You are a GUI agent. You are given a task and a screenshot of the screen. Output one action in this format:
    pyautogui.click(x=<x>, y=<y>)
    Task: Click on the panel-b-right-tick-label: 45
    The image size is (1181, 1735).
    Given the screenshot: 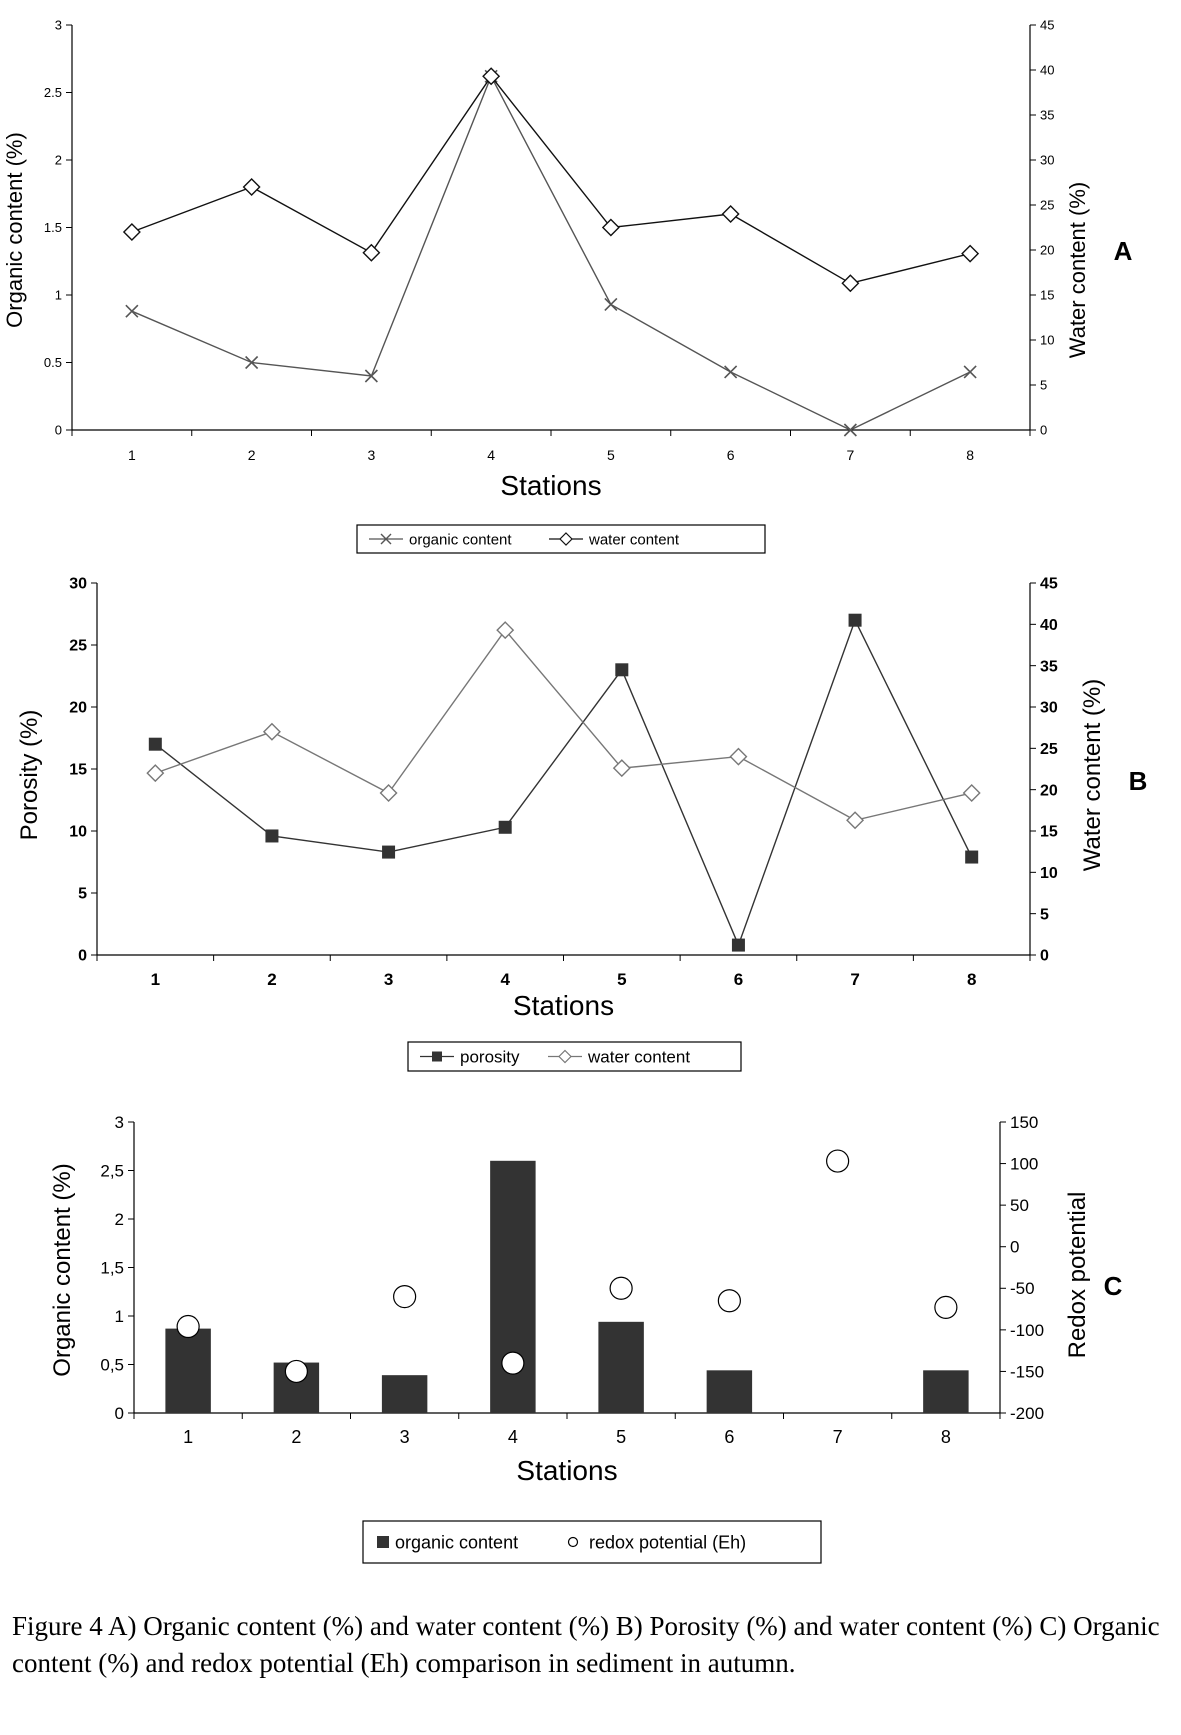 What is the action you would take?
    pyautogui.click(x=1049, y=584)
    